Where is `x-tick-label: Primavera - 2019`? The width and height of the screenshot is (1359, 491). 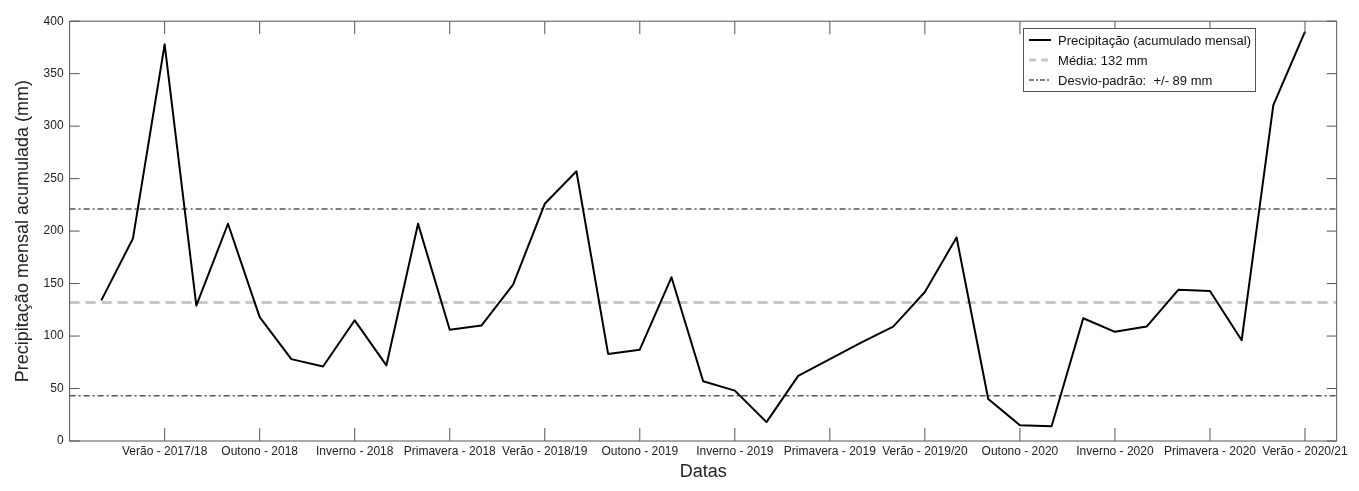 x-tick-label: Primavera - 2019 is located at coordinates (830, 450).